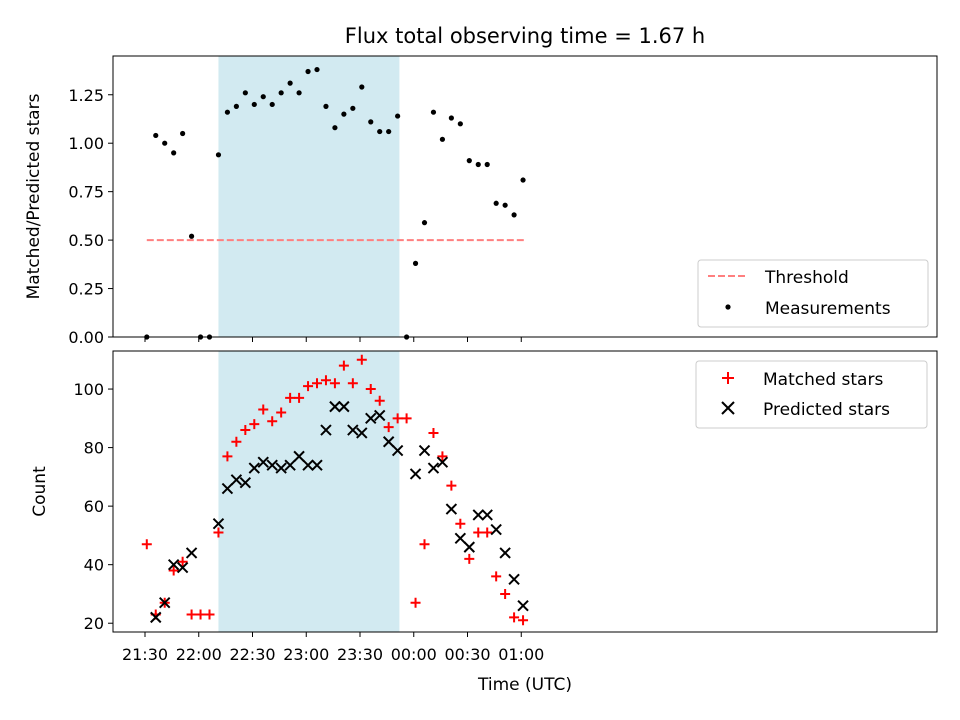  Describe the element at coordinates (728, 307) in the screenshot. I see `measurements-legend-swatch` at that location.